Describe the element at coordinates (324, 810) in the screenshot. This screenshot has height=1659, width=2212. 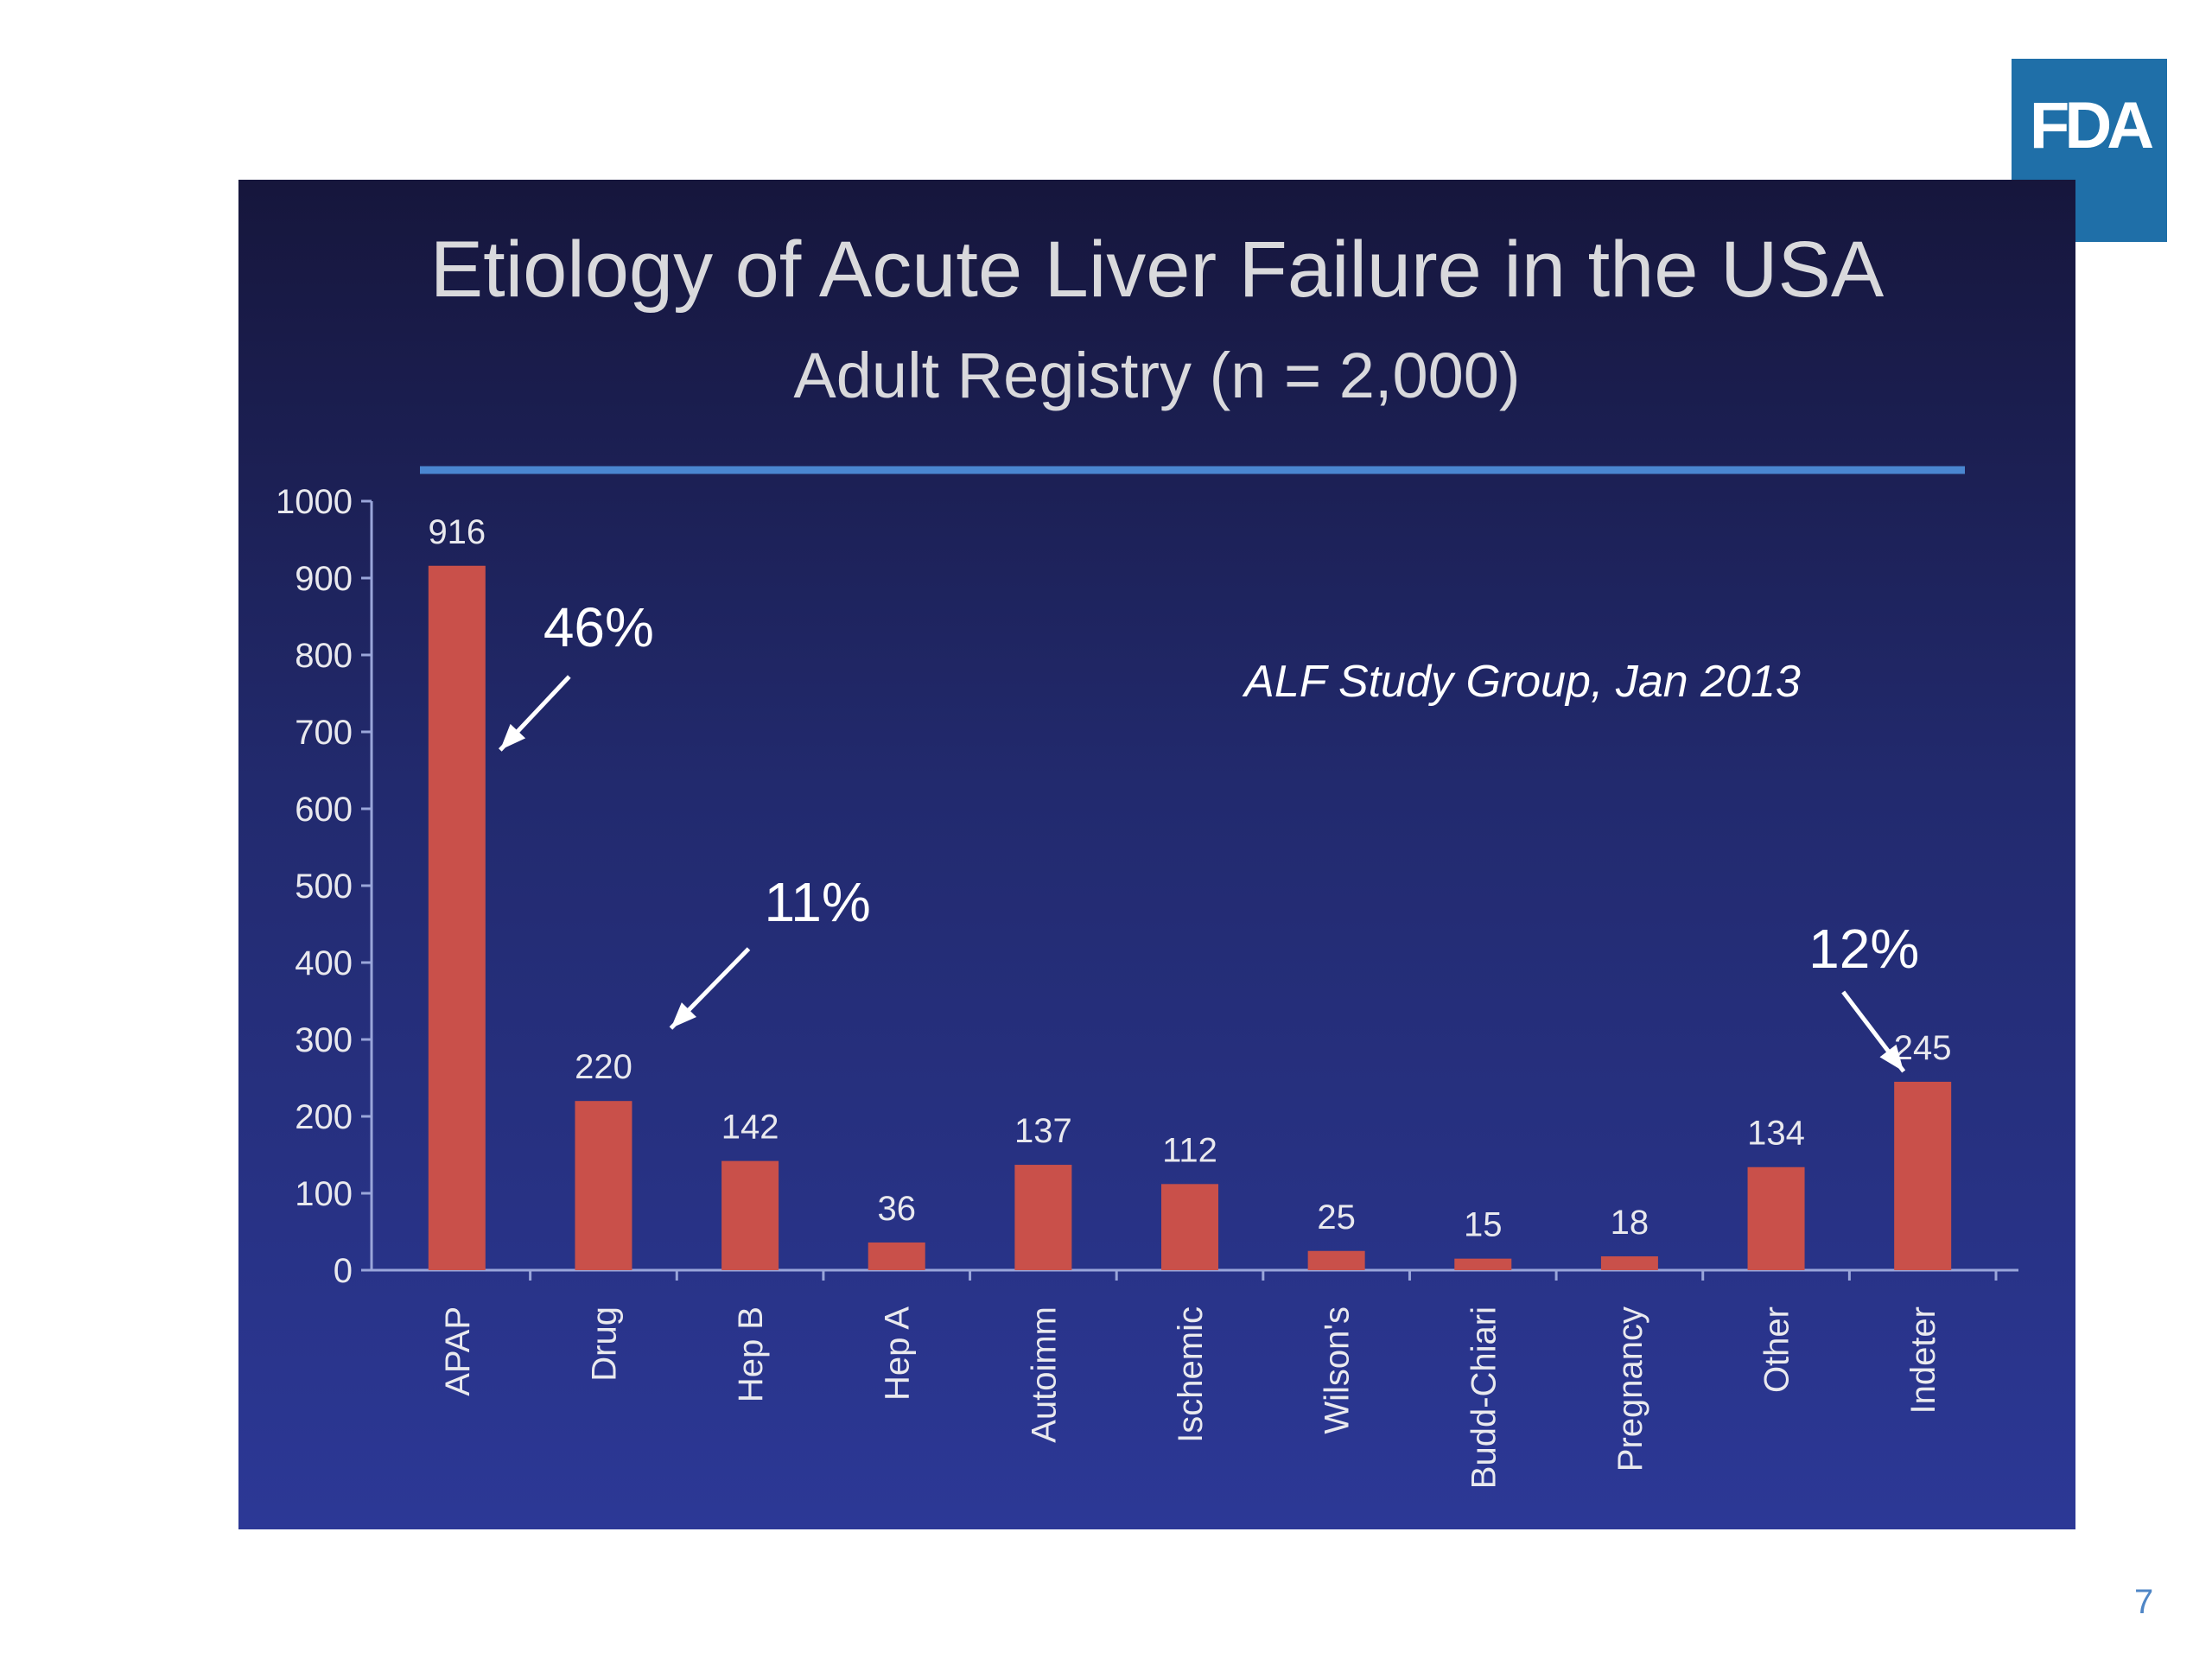
I see `y-tick-label: 600` at that location.